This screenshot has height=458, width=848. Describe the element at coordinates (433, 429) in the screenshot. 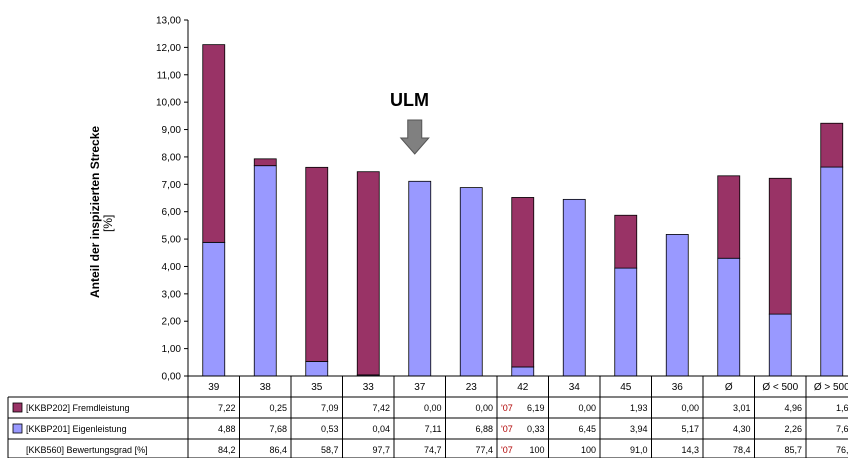

I see `table-cell: 7,11` at that location.